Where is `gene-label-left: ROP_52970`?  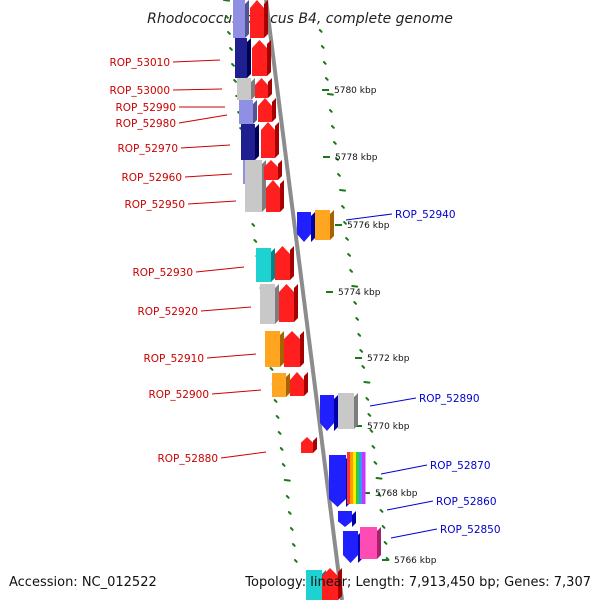
gene-label-left: ROP_52970 is located at coordinates (147, 149).